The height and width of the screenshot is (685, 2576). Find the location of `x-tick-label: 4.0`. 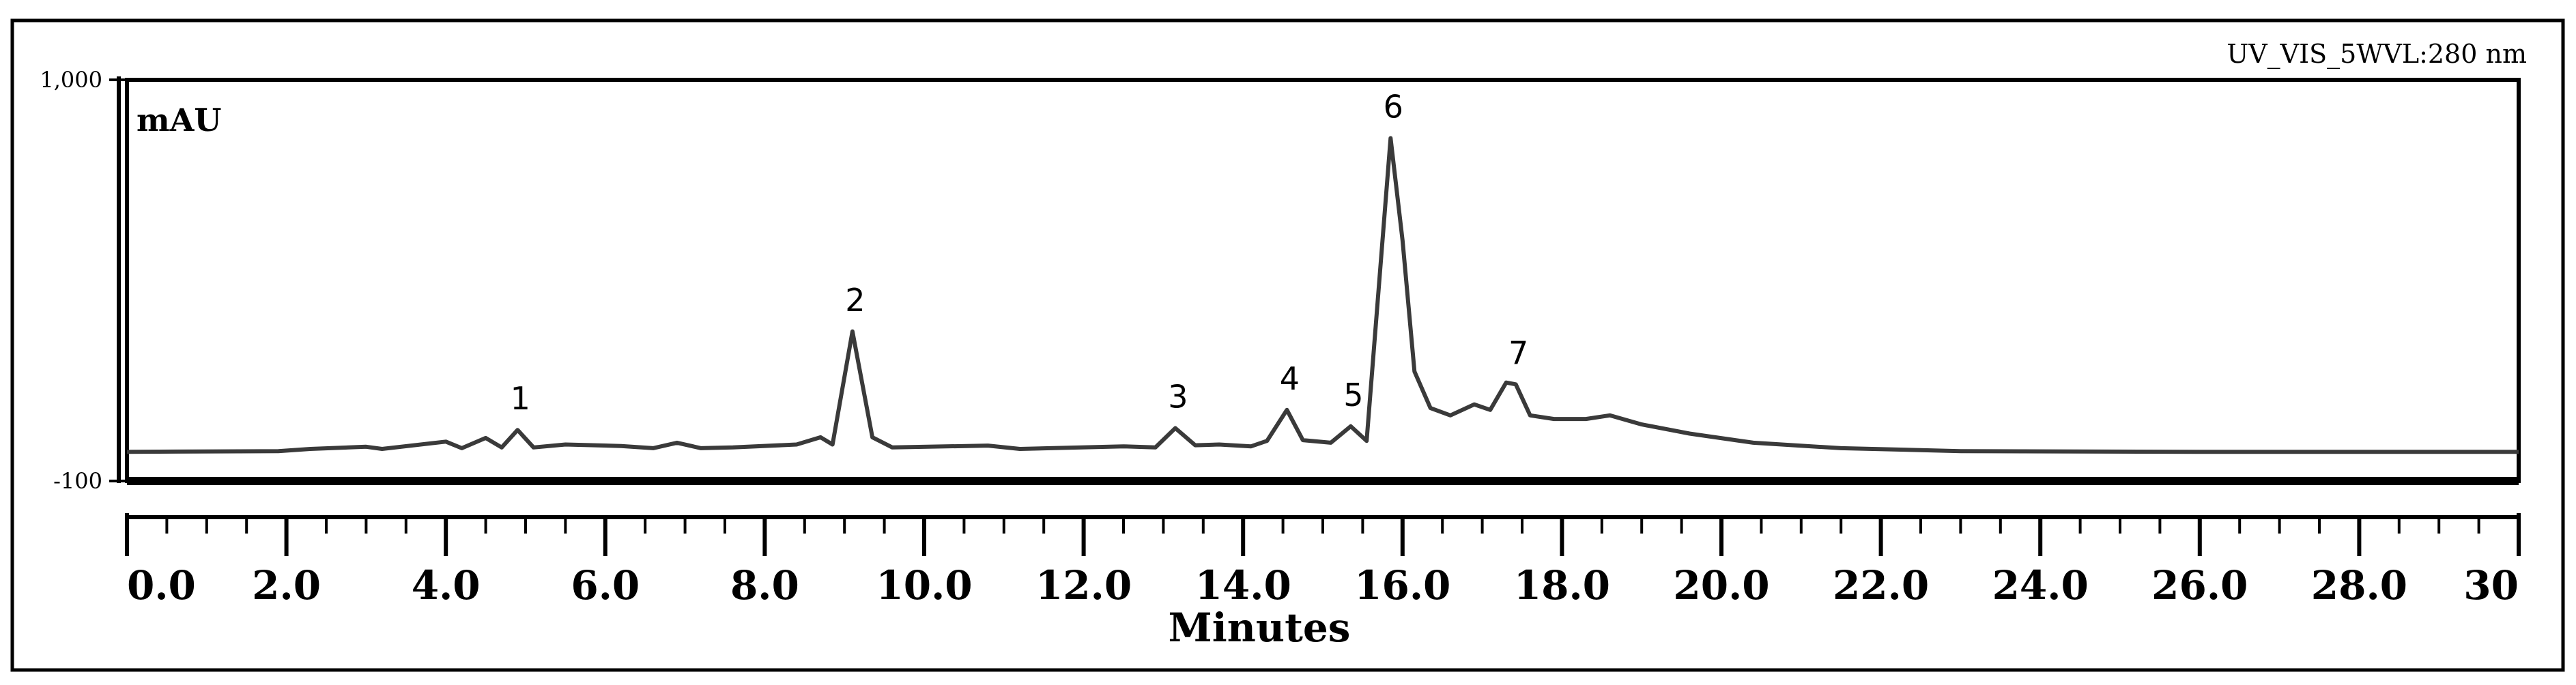

x-tick-label: 4.0 is located at coordinates (446, 585).